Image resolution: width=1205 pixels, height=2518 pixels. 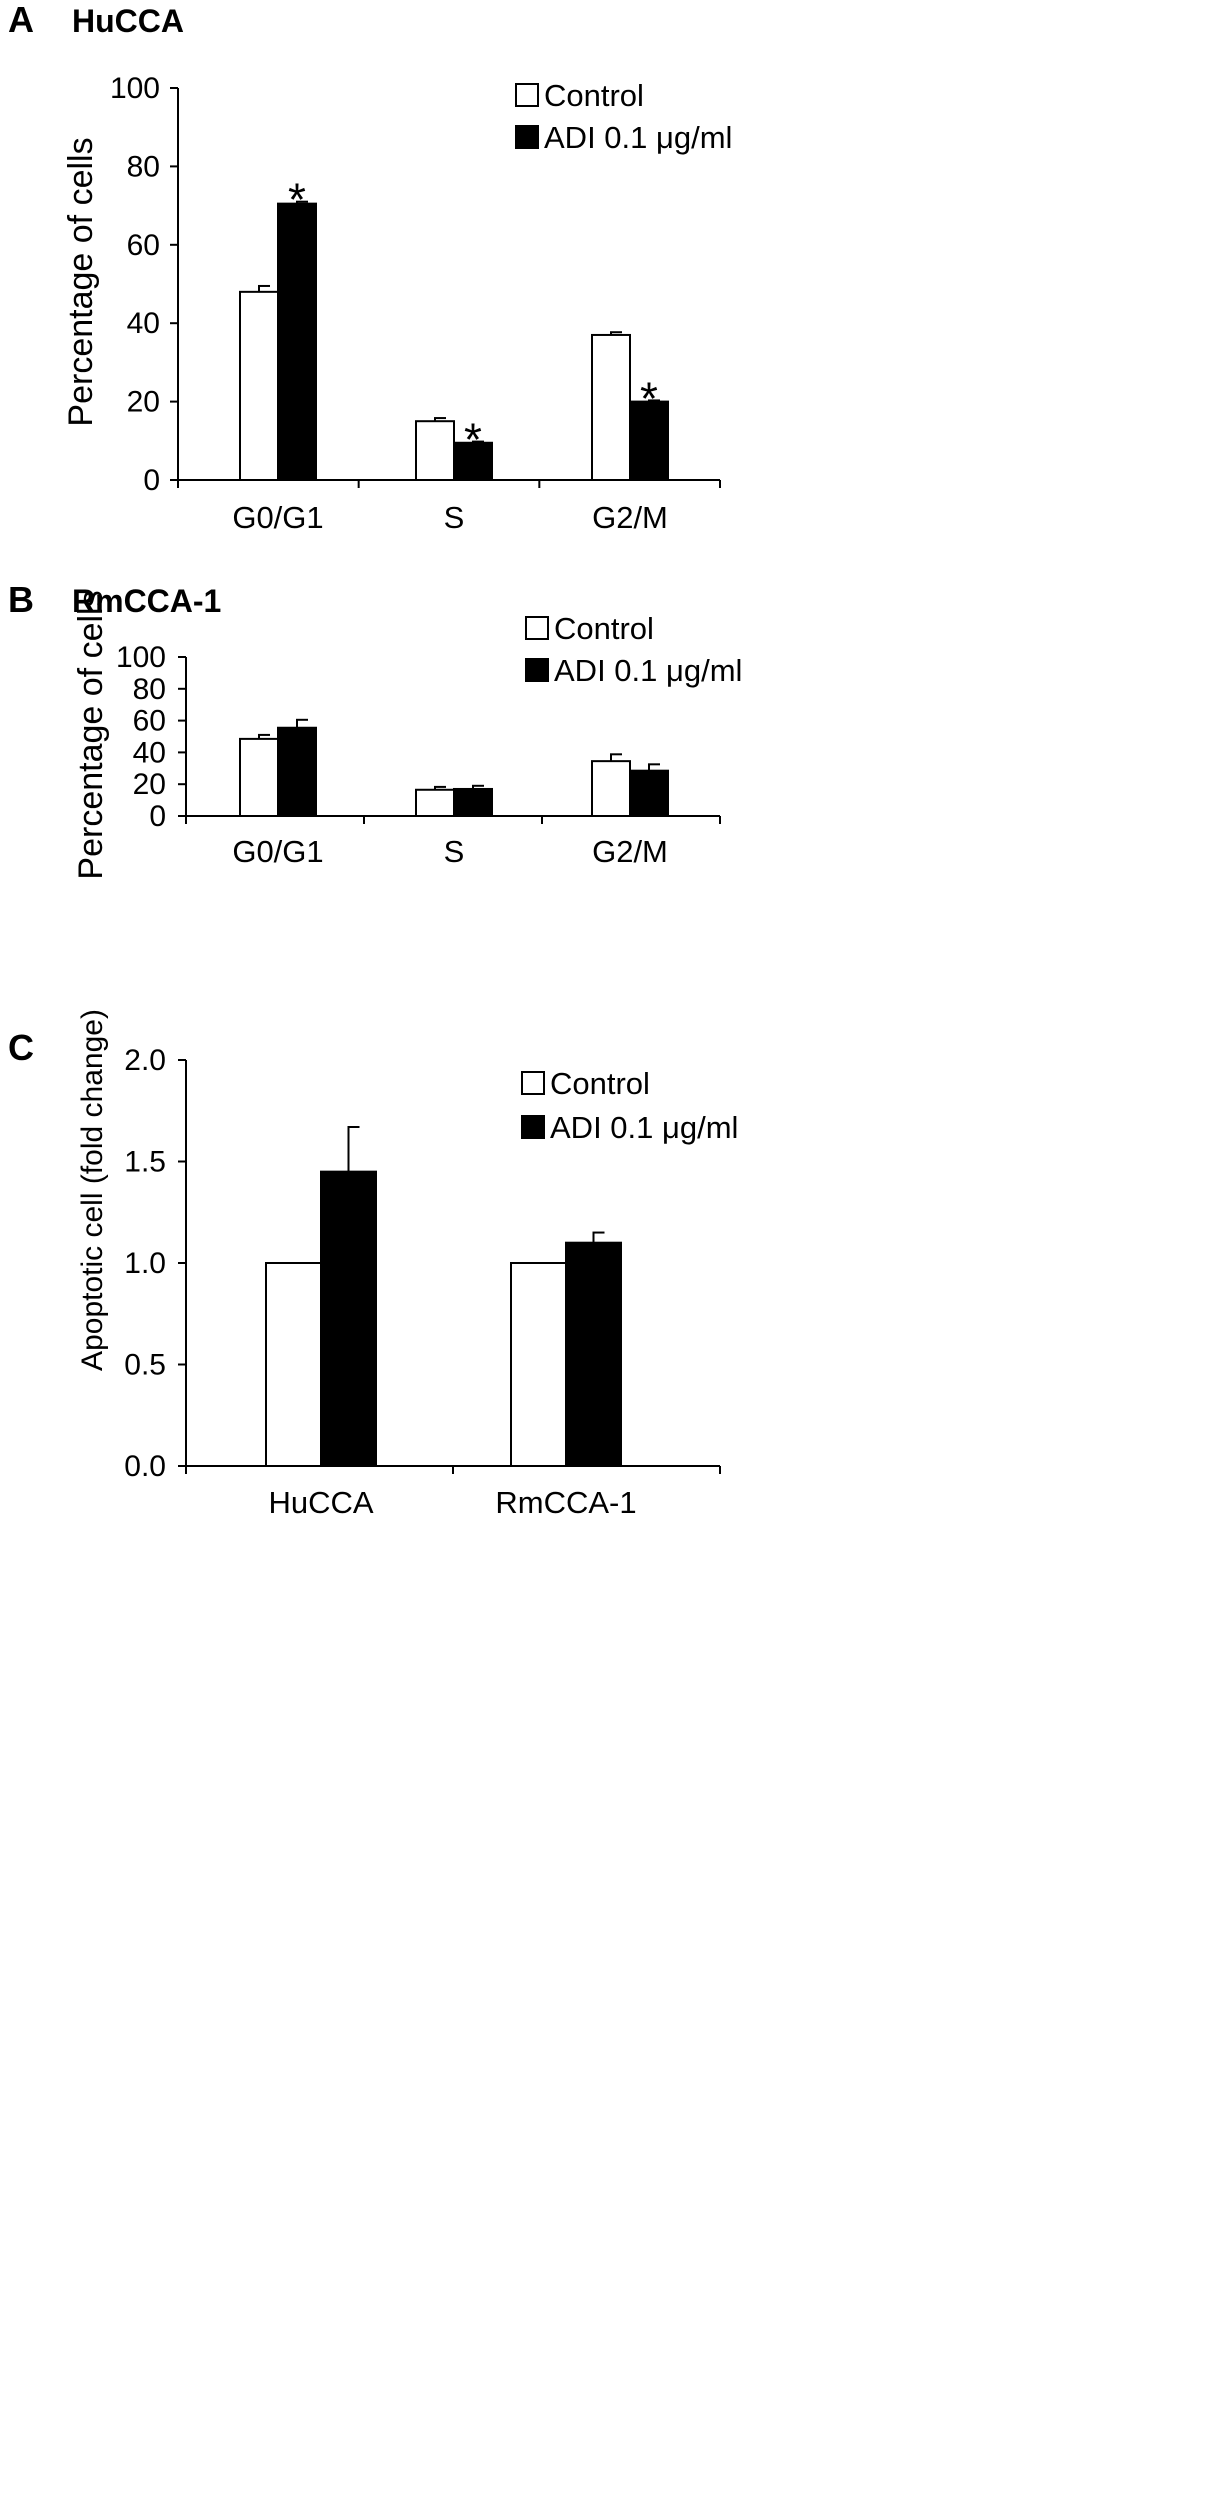 I want to click on panel-b-legend-label-control: Control, so click(x=604, y=628).